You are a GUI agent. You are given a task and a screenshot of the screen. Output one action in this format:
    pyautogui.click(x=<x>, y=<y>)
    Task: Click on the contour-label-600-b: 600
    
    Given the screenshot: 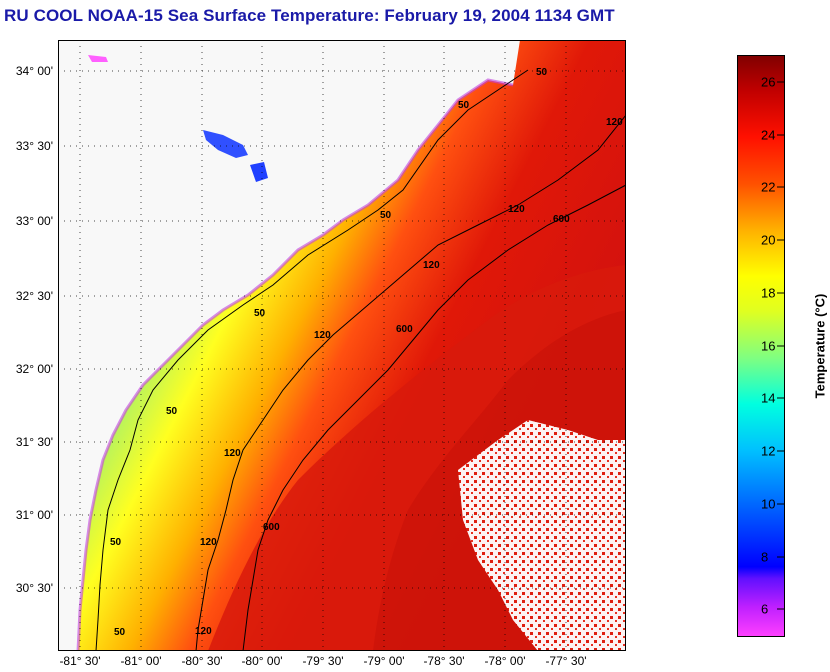 What is the action you would take?
    pyautogui.click(x=404, y=329)
    